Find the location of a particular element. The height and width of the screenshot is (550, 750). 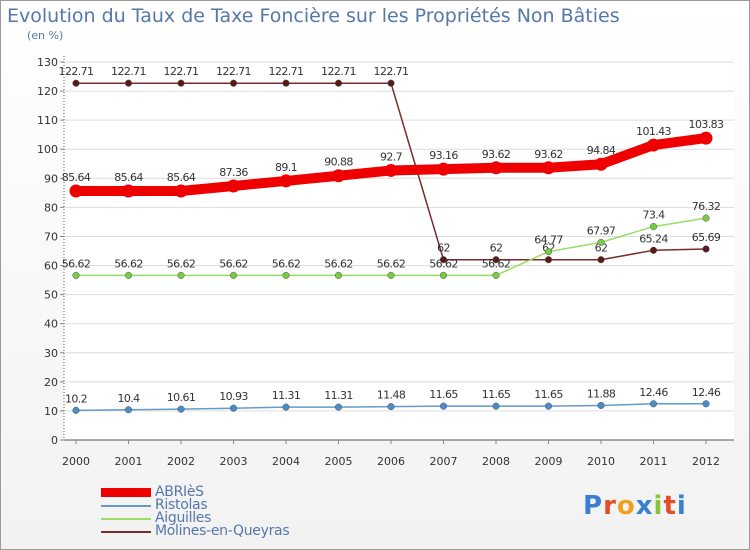

y-tick-label: 70 is located at coordinates (51, 236).